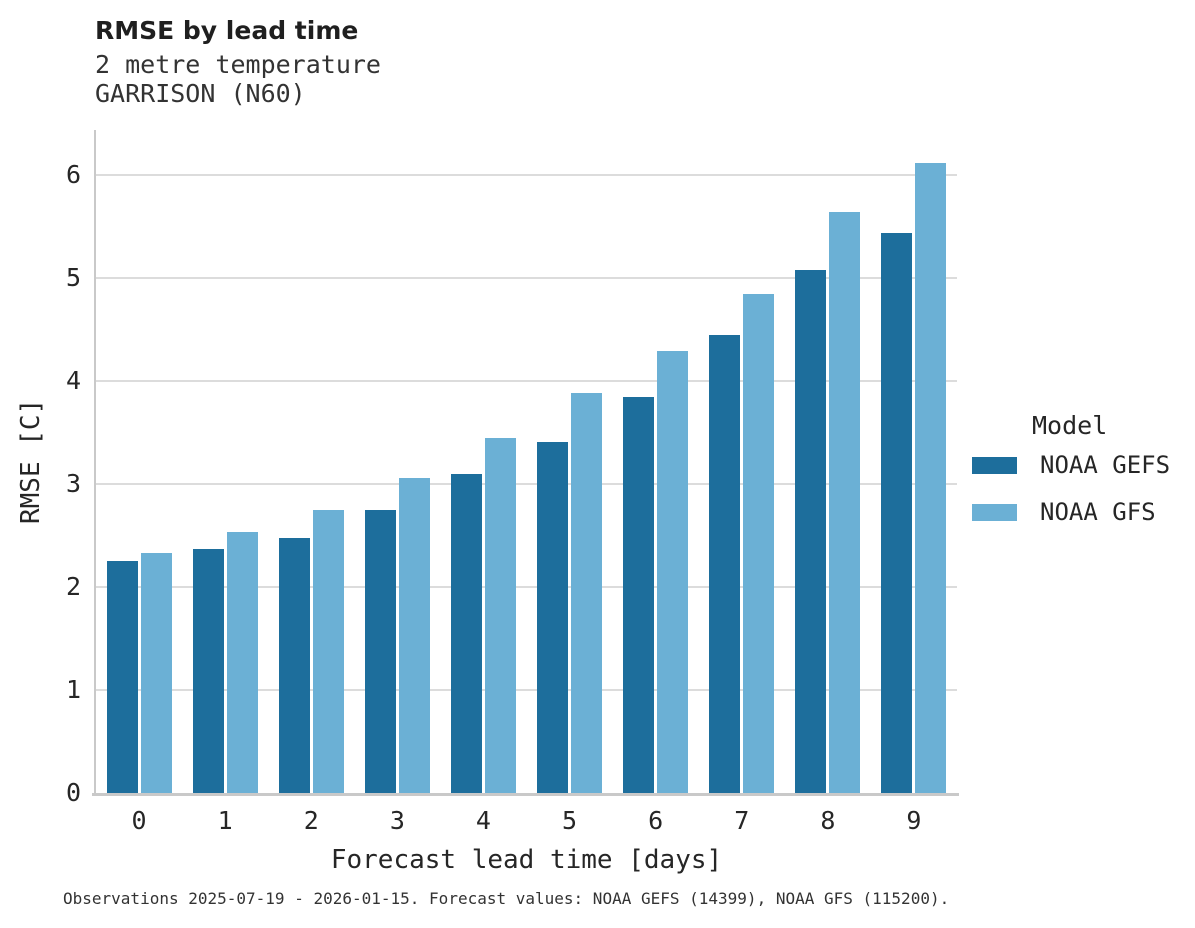 Image resolution: width=1195 pixels, height=928 pixels. What do you see at coordinates (570, 820) in the screenshot?
I see `x-tick-label: 5` at bounding box center [570, 820].